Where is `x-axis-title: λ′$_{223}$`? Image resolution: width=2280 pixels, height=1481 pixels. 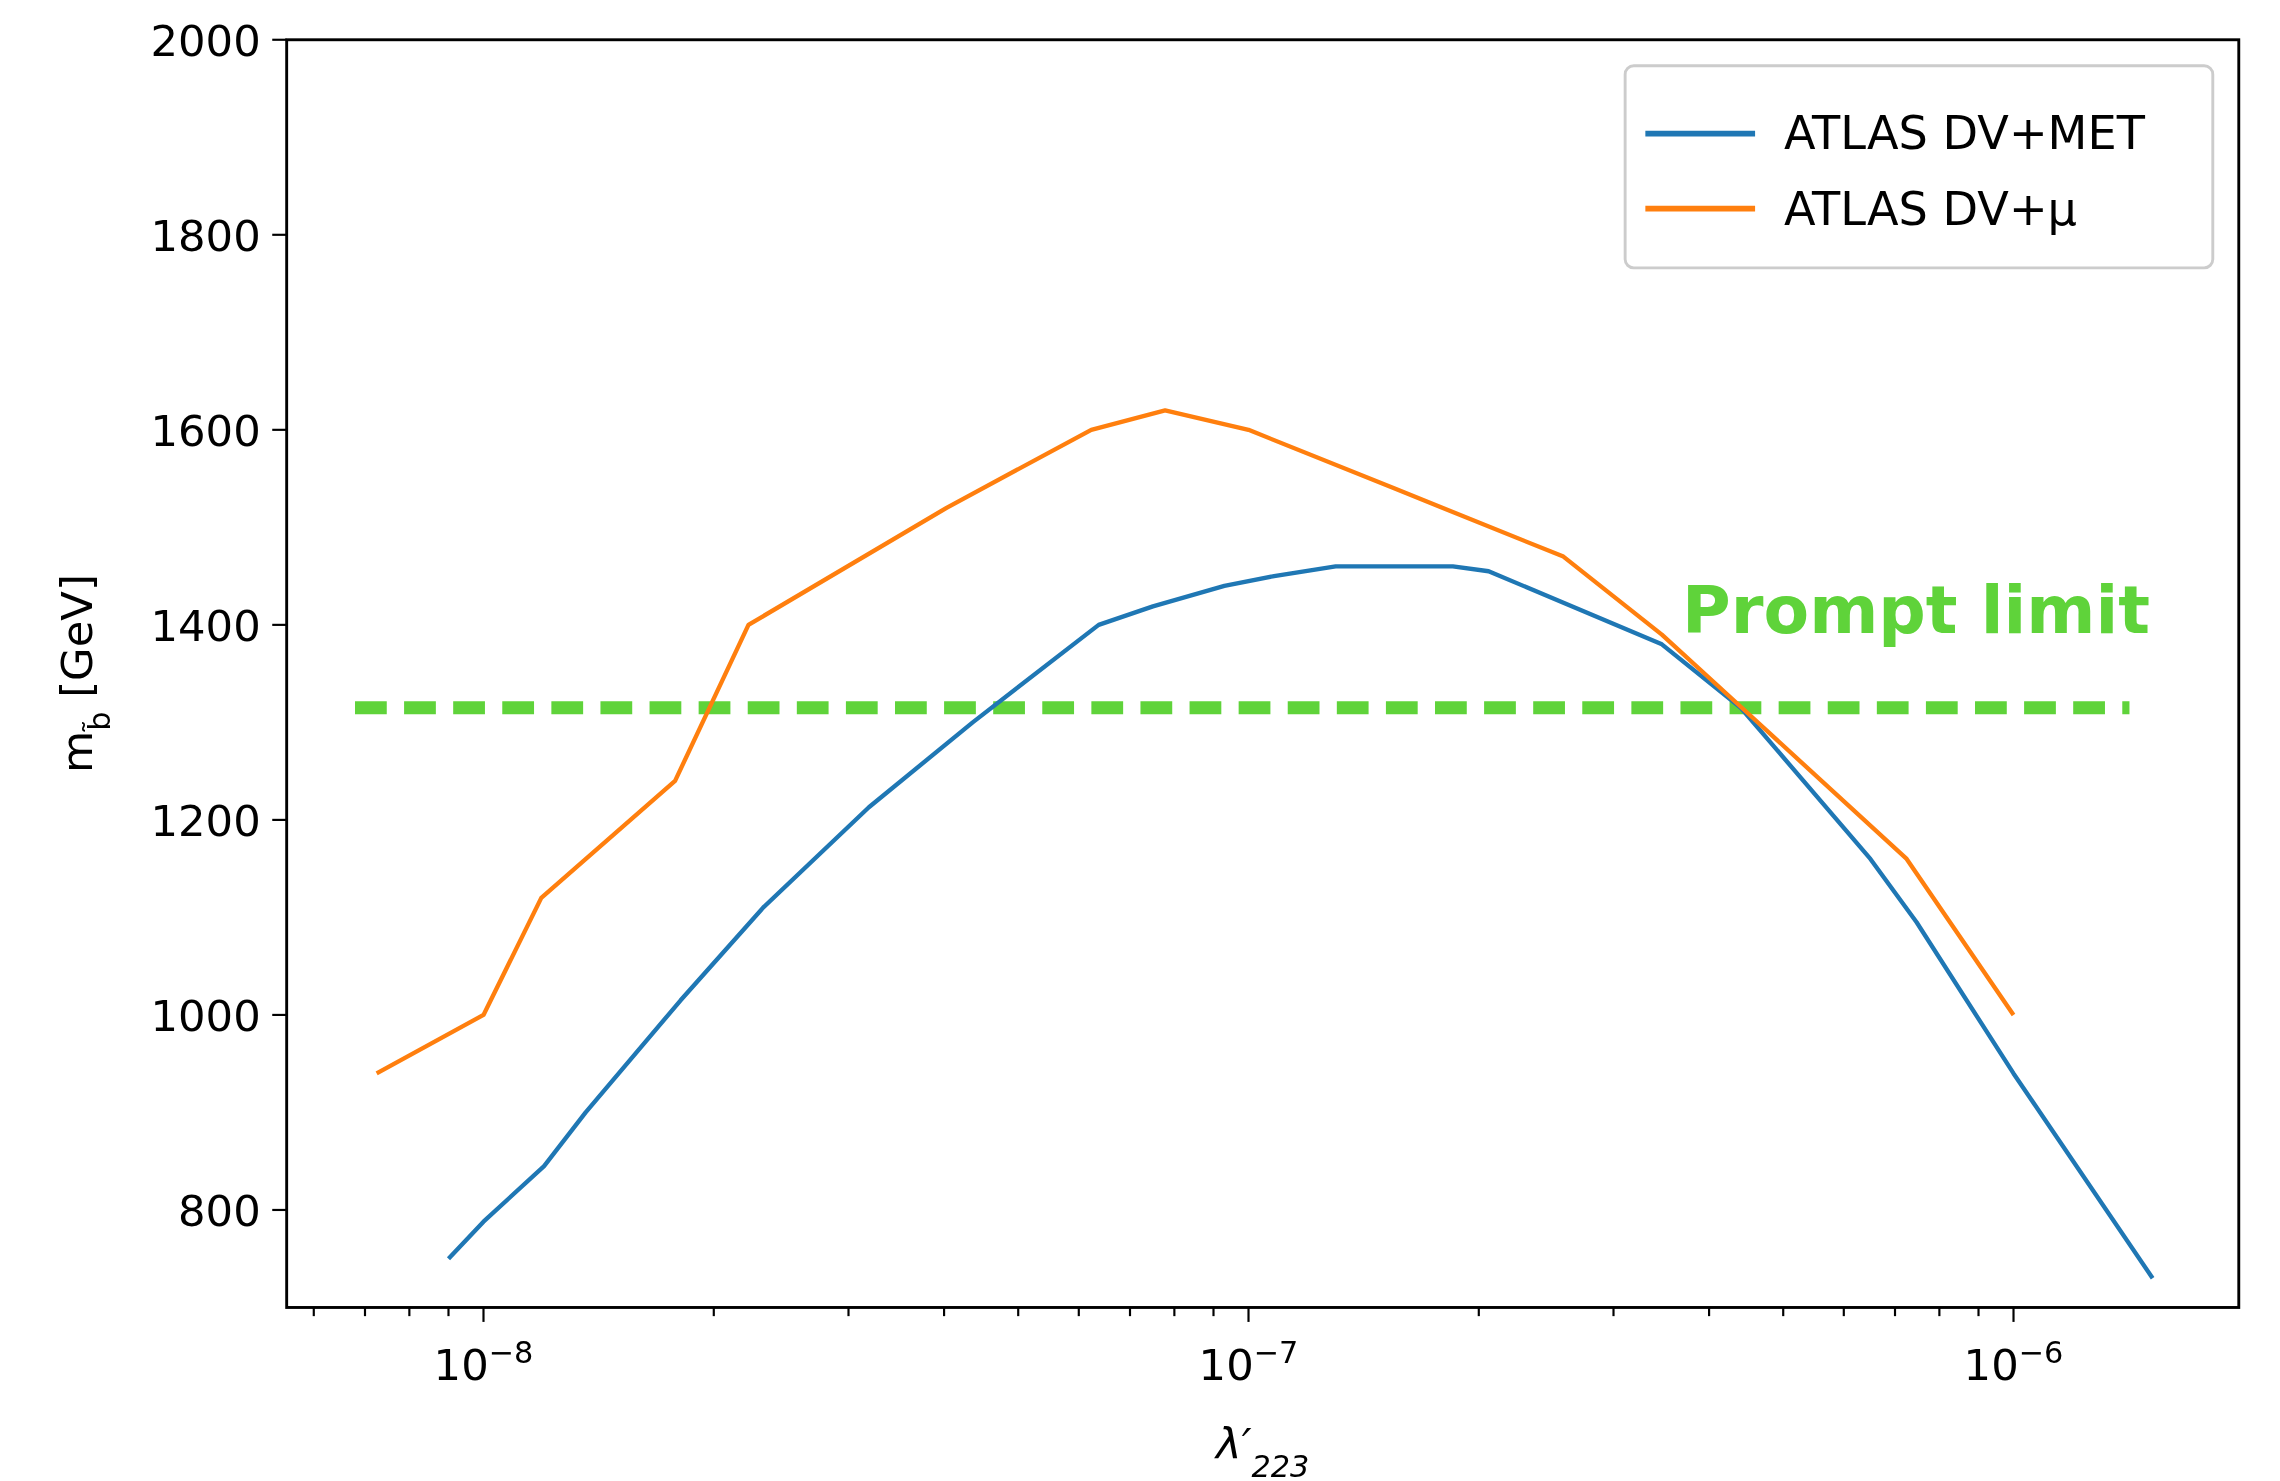 x-axis-title: λ′$_{223}$ is located at coordinates (1262, 1450).